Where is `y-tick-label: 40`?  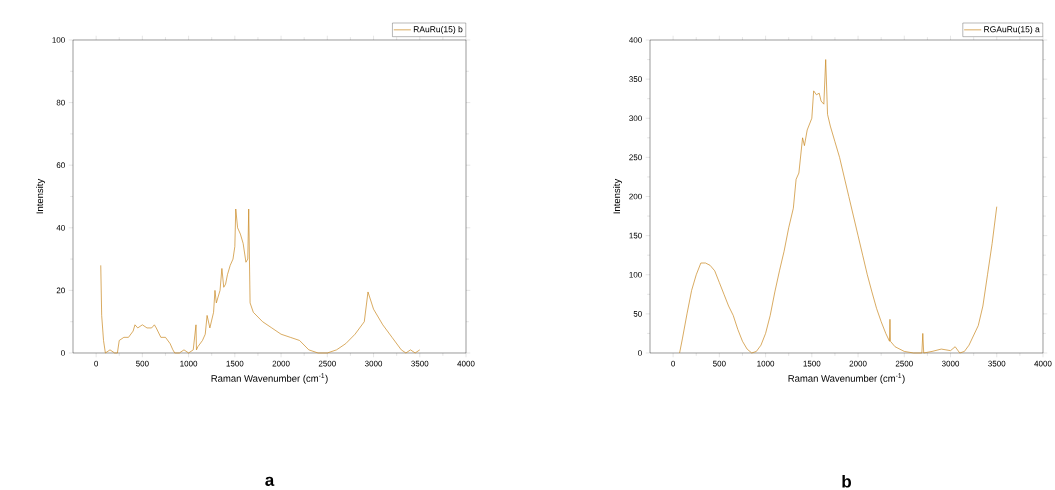 y-tick-label: 40 is located at coordinates (60, 227).